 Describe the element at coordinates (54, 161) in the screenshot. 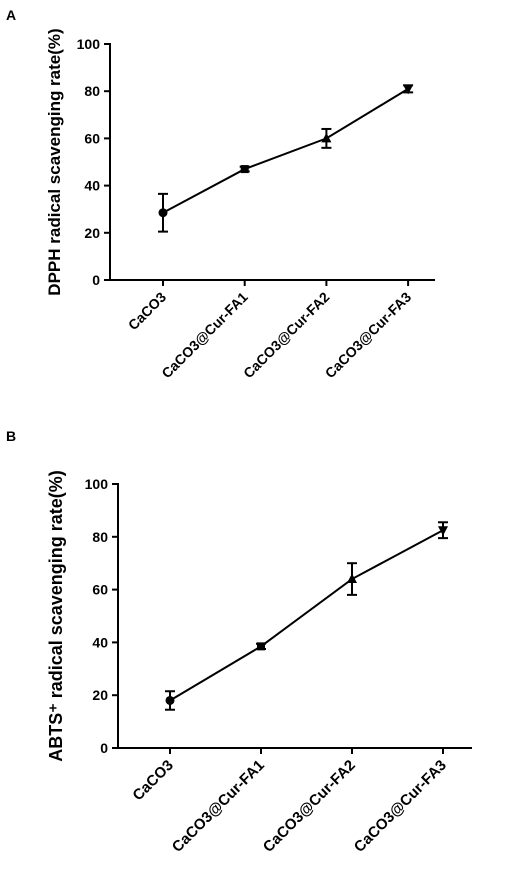

I see `y-axis-label: DPPH radical scavenging rate(%)` at that location.